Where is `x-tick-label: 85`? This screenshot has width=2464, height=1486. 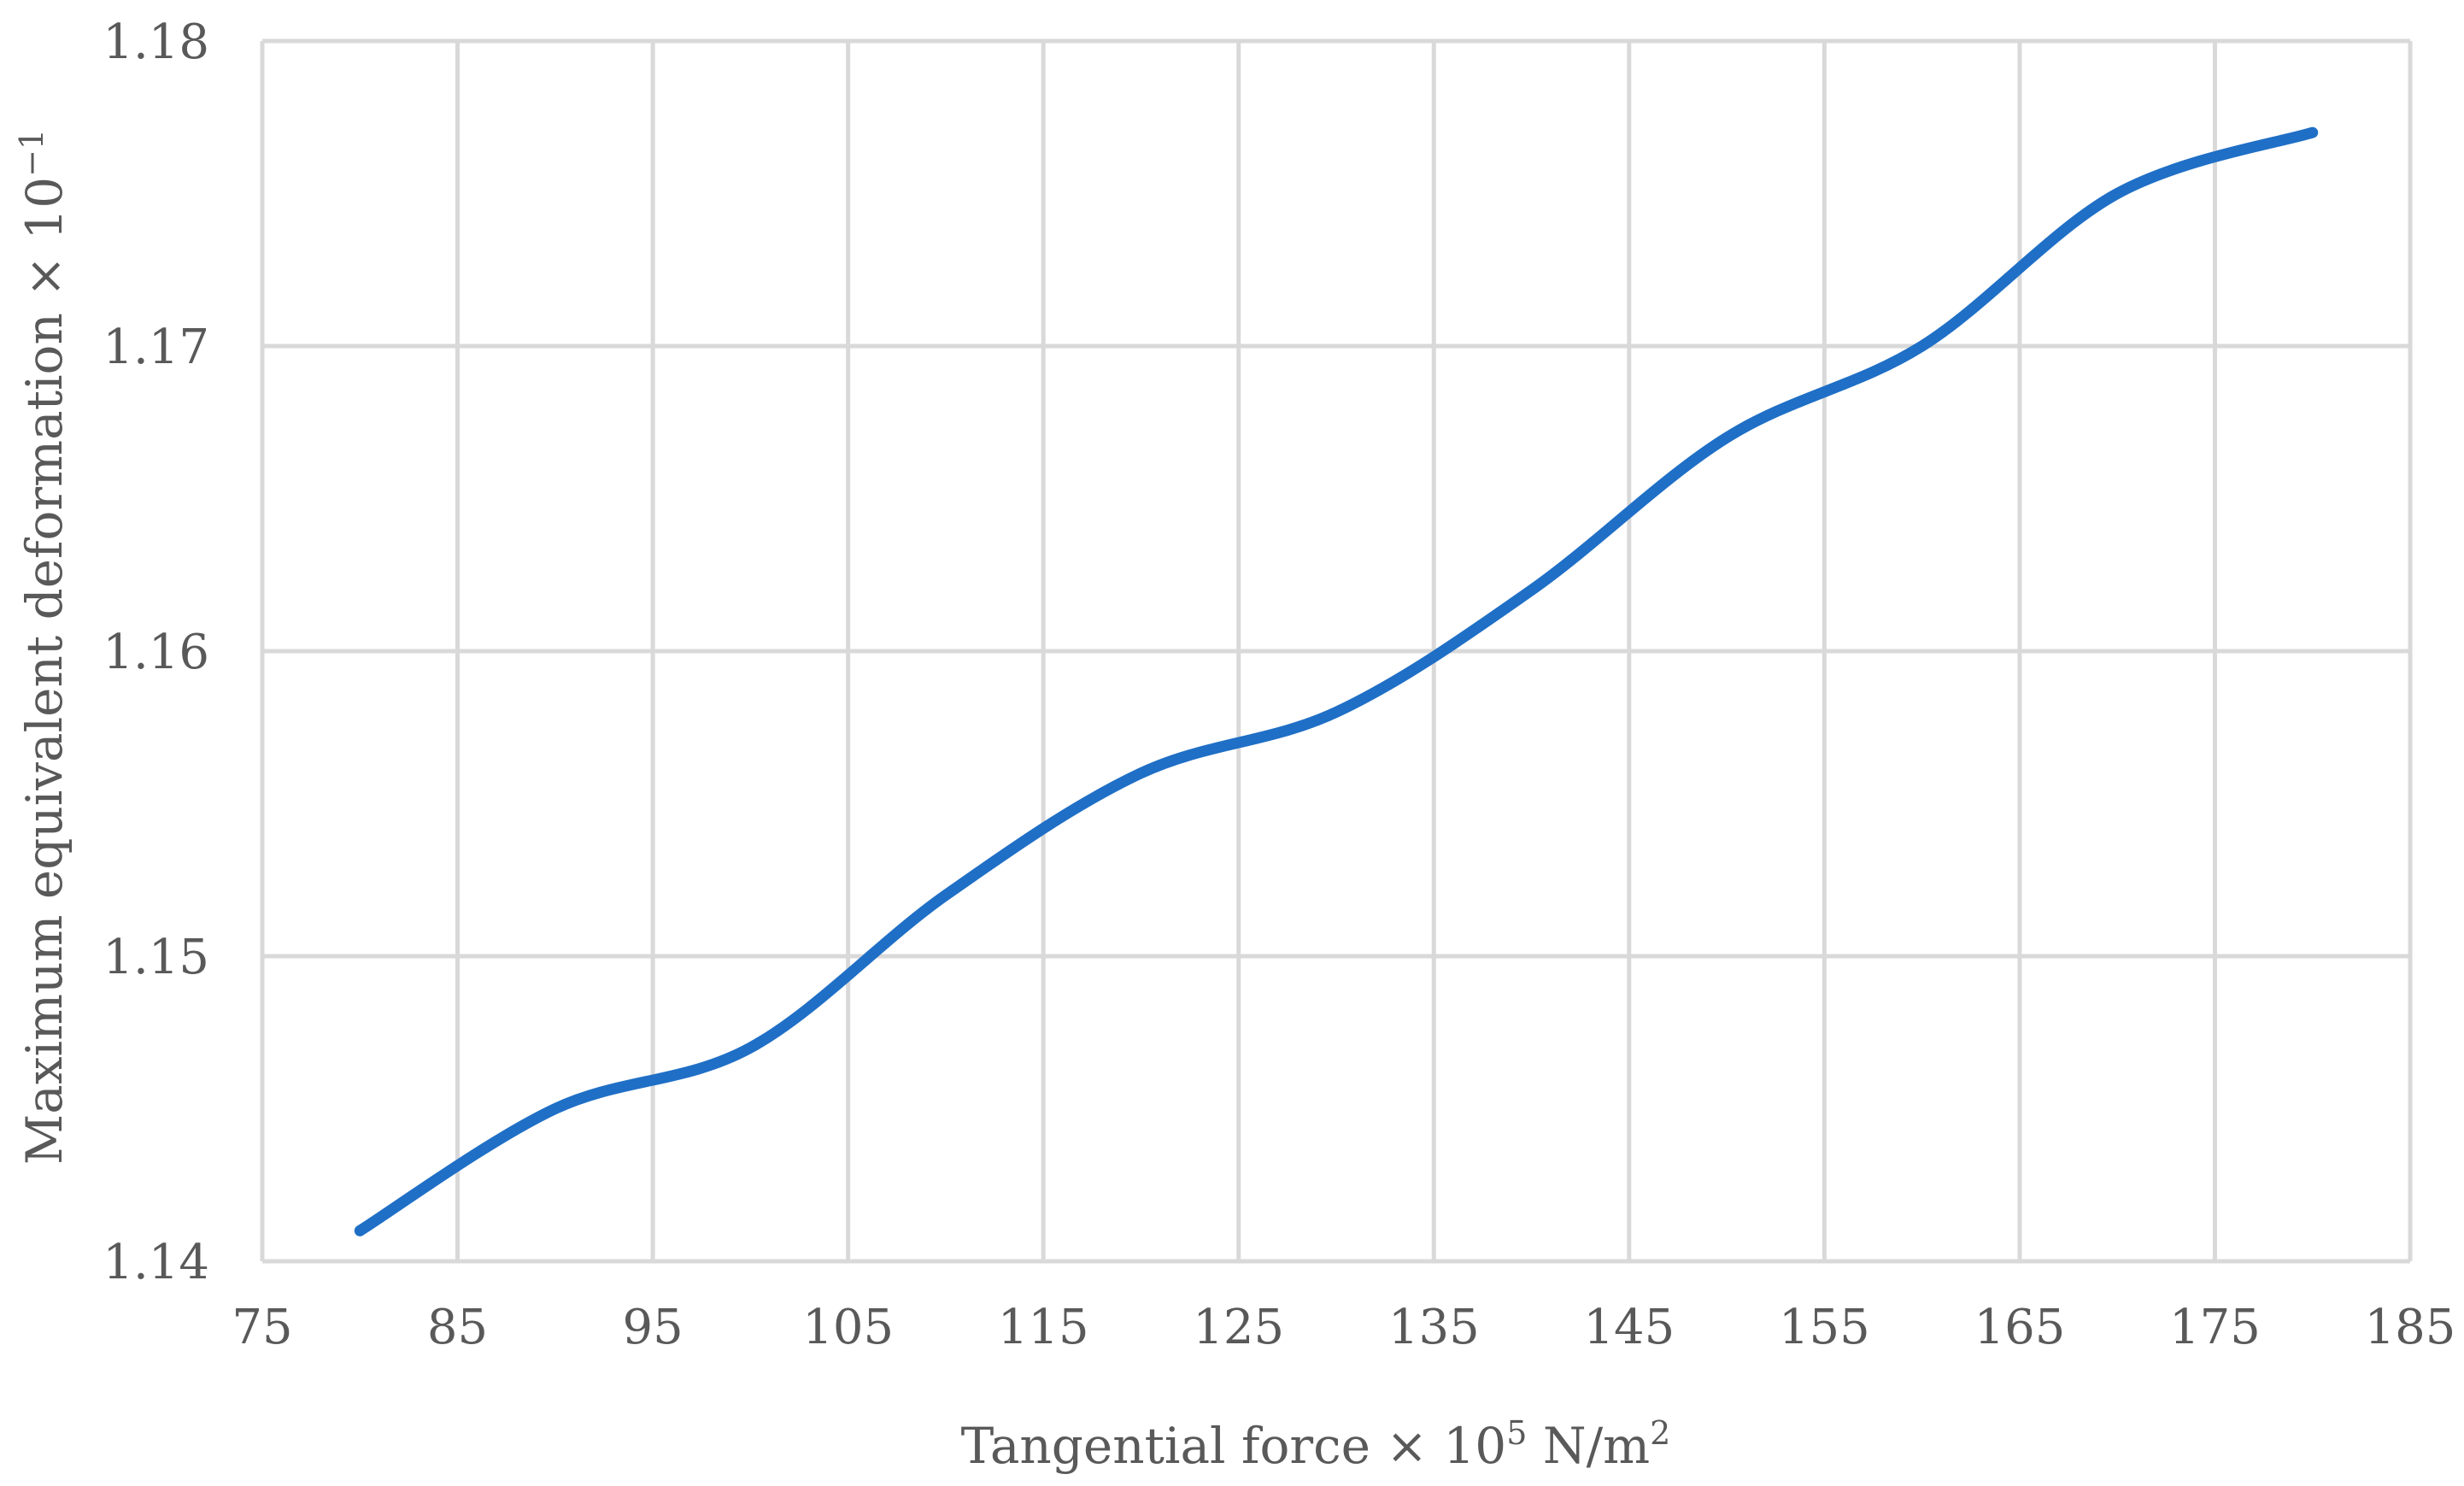
x-tick-label: 85 is located at coordinates (457, 1327).